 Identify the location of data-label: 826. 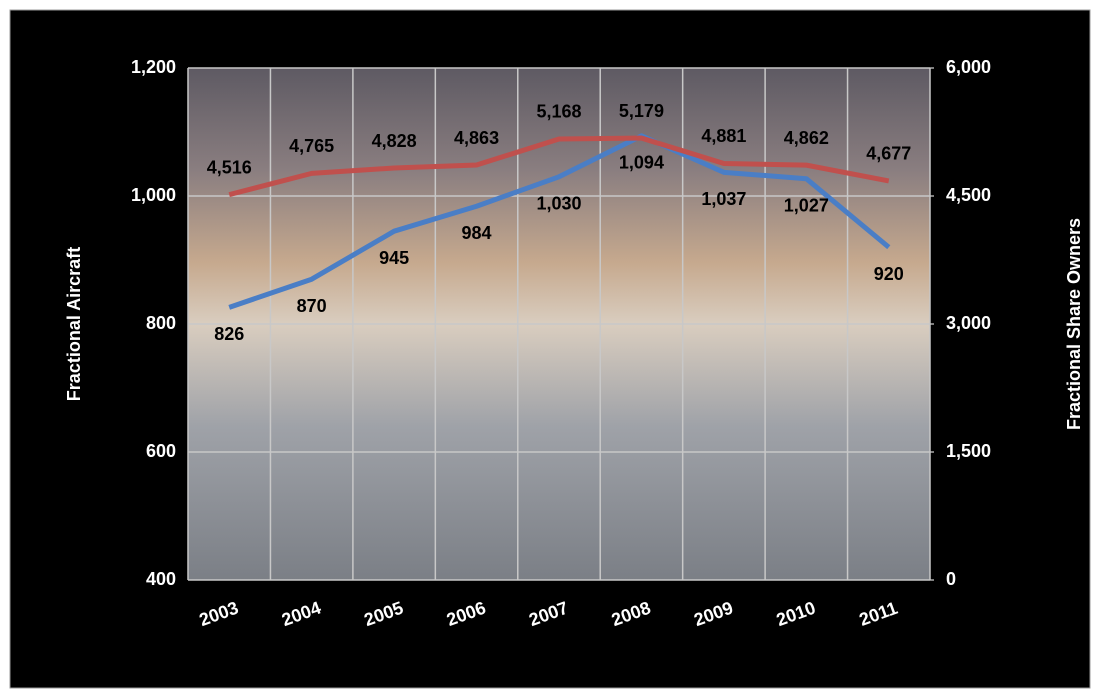
(229, 334).